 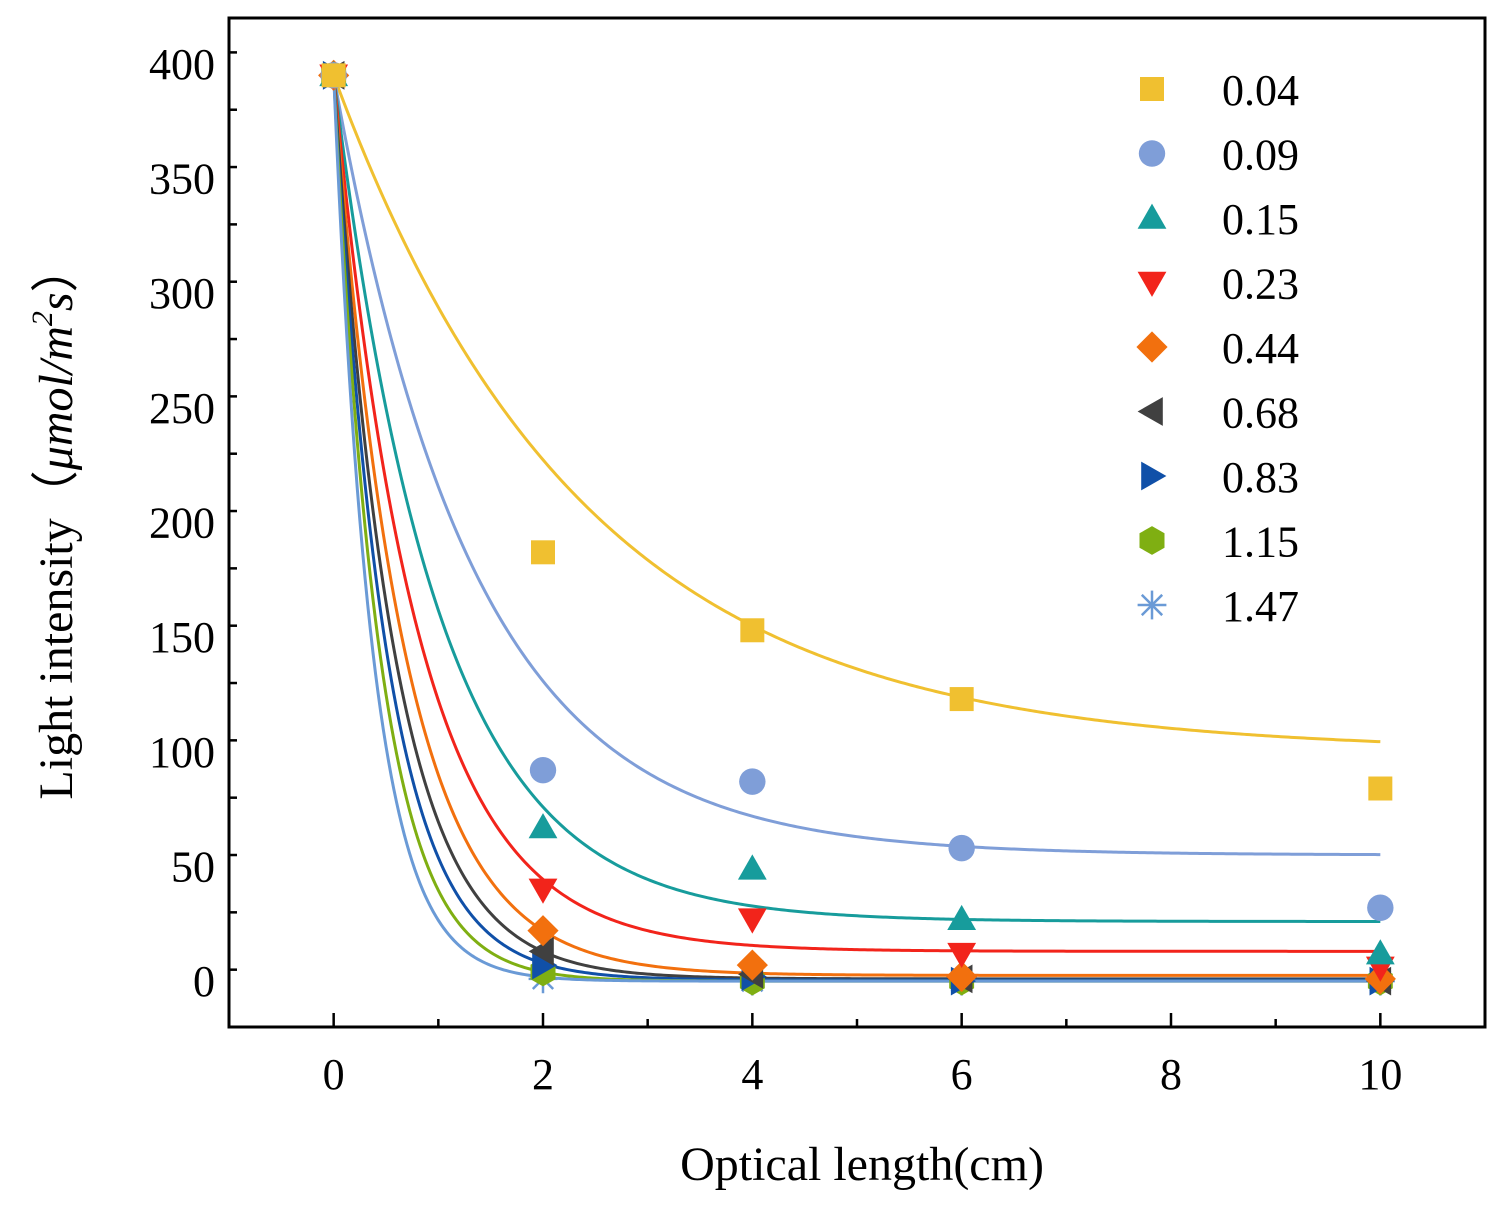 I want to click on y-tick-label: 350, so click(x=182, y=179).